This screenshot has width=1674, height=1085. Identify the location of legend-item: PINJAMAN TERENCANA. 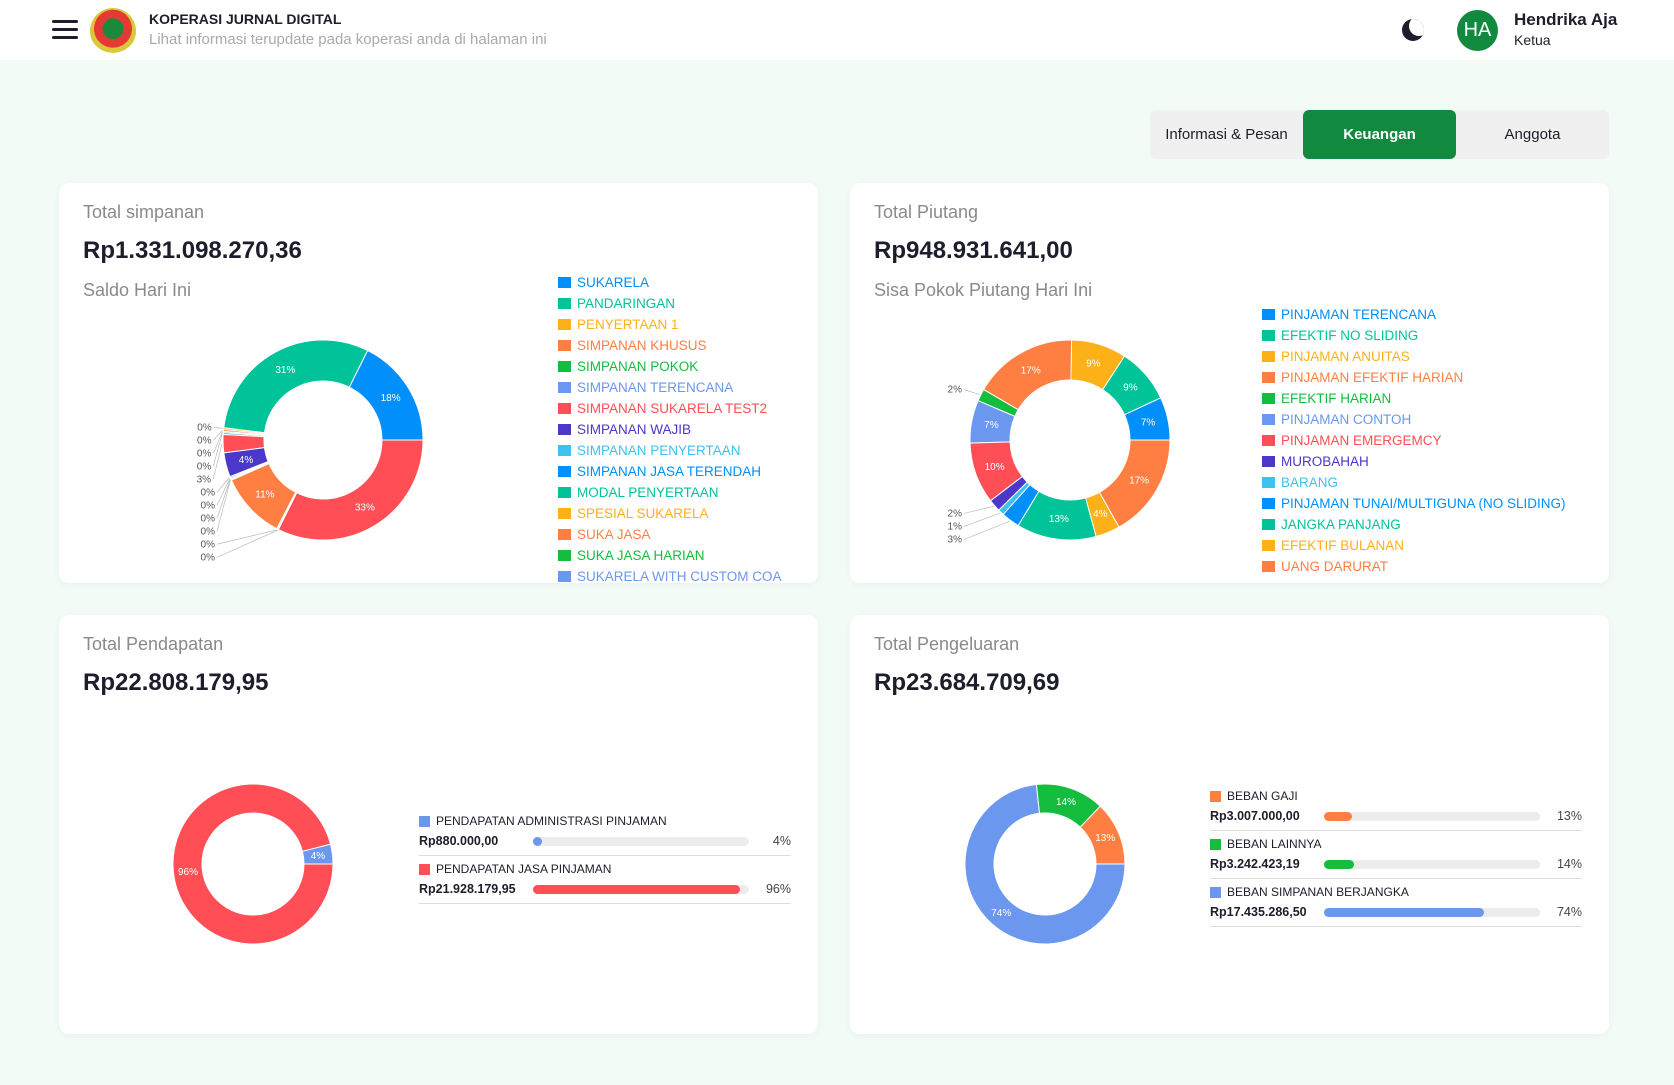
(1414, 314).